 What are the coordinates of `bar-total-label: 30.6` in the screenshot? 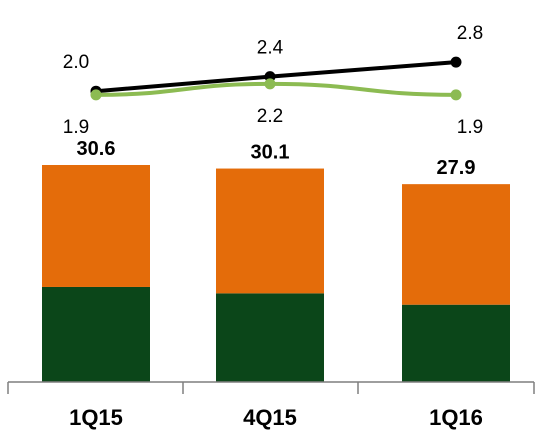 It's located at (96, 149).